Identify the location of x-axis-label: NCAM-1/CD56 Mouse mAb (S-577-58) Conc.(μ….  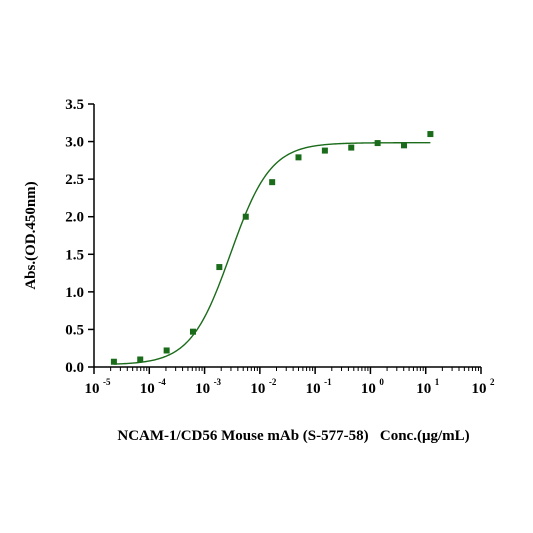
(293, 436).